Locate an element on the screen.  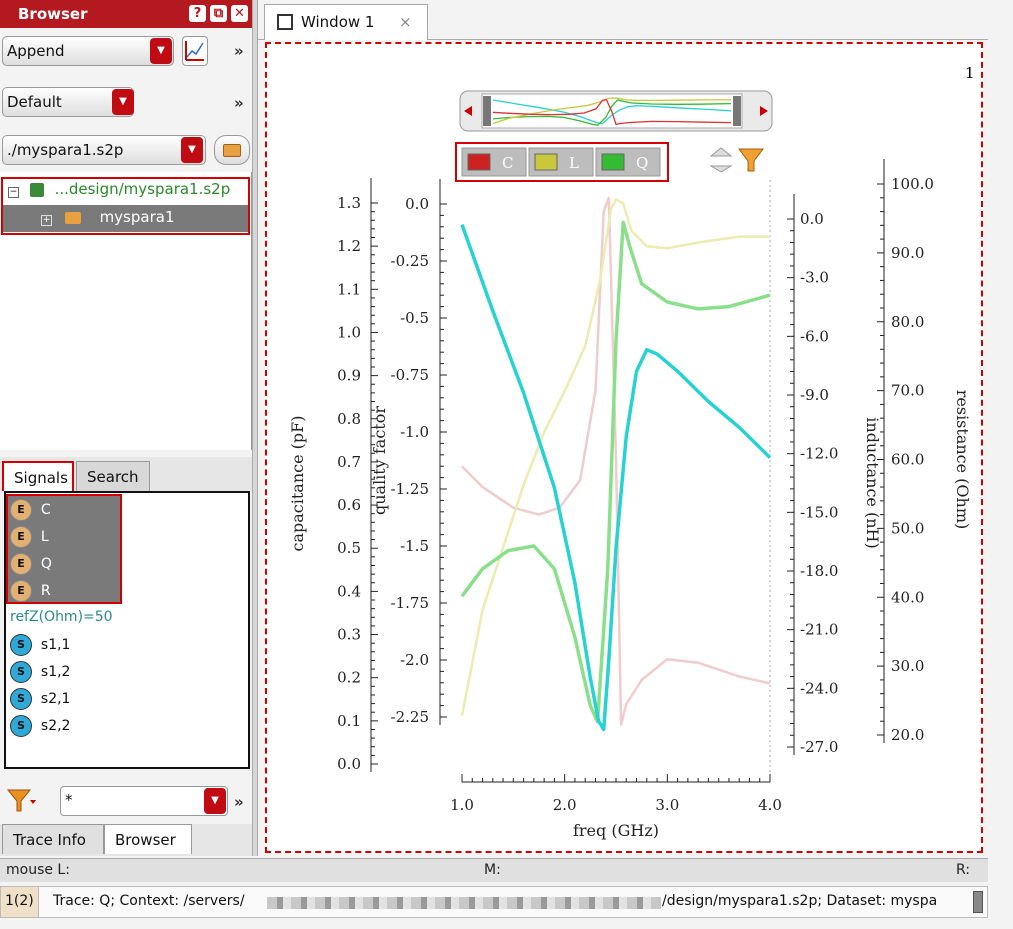
file-select: ./myspara1.s2p is located at coordinates (104, 150).